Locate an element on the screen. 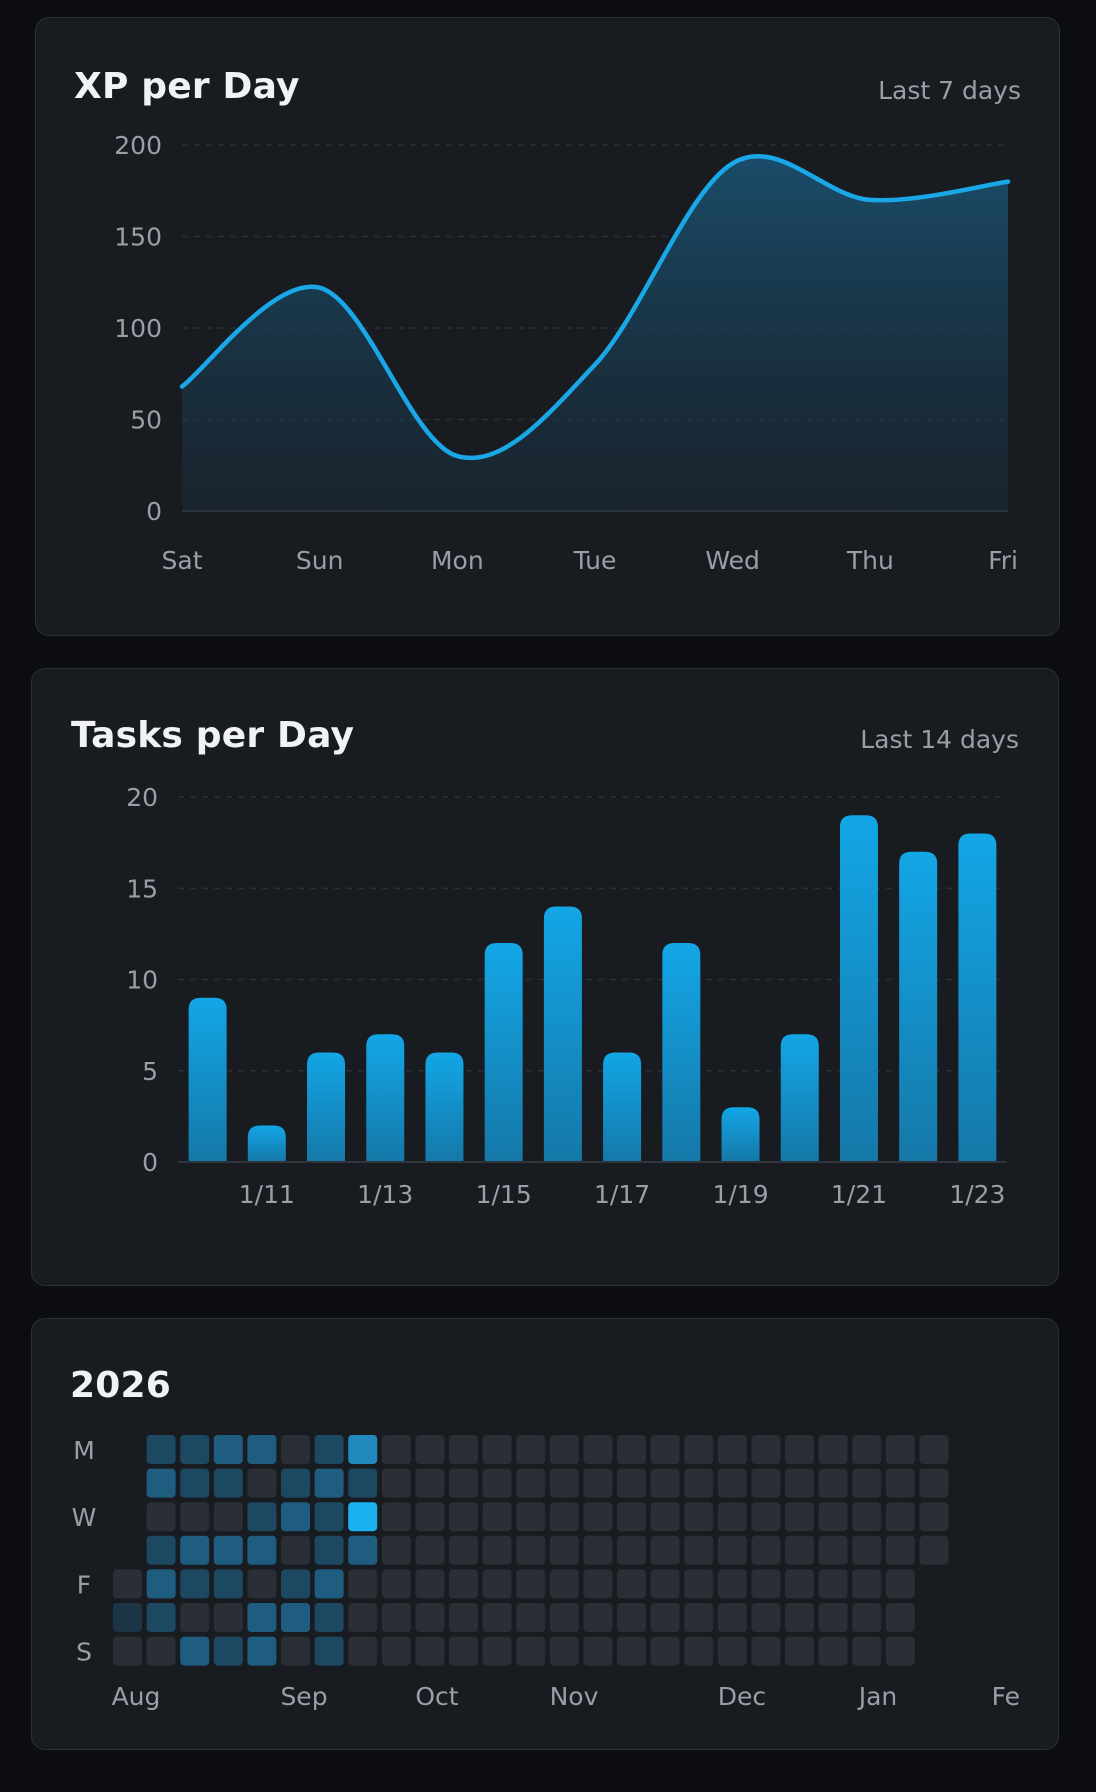 The image size is (1096, 1792). heatmap-month-label: Nov is located at coordinates (574, 1696).